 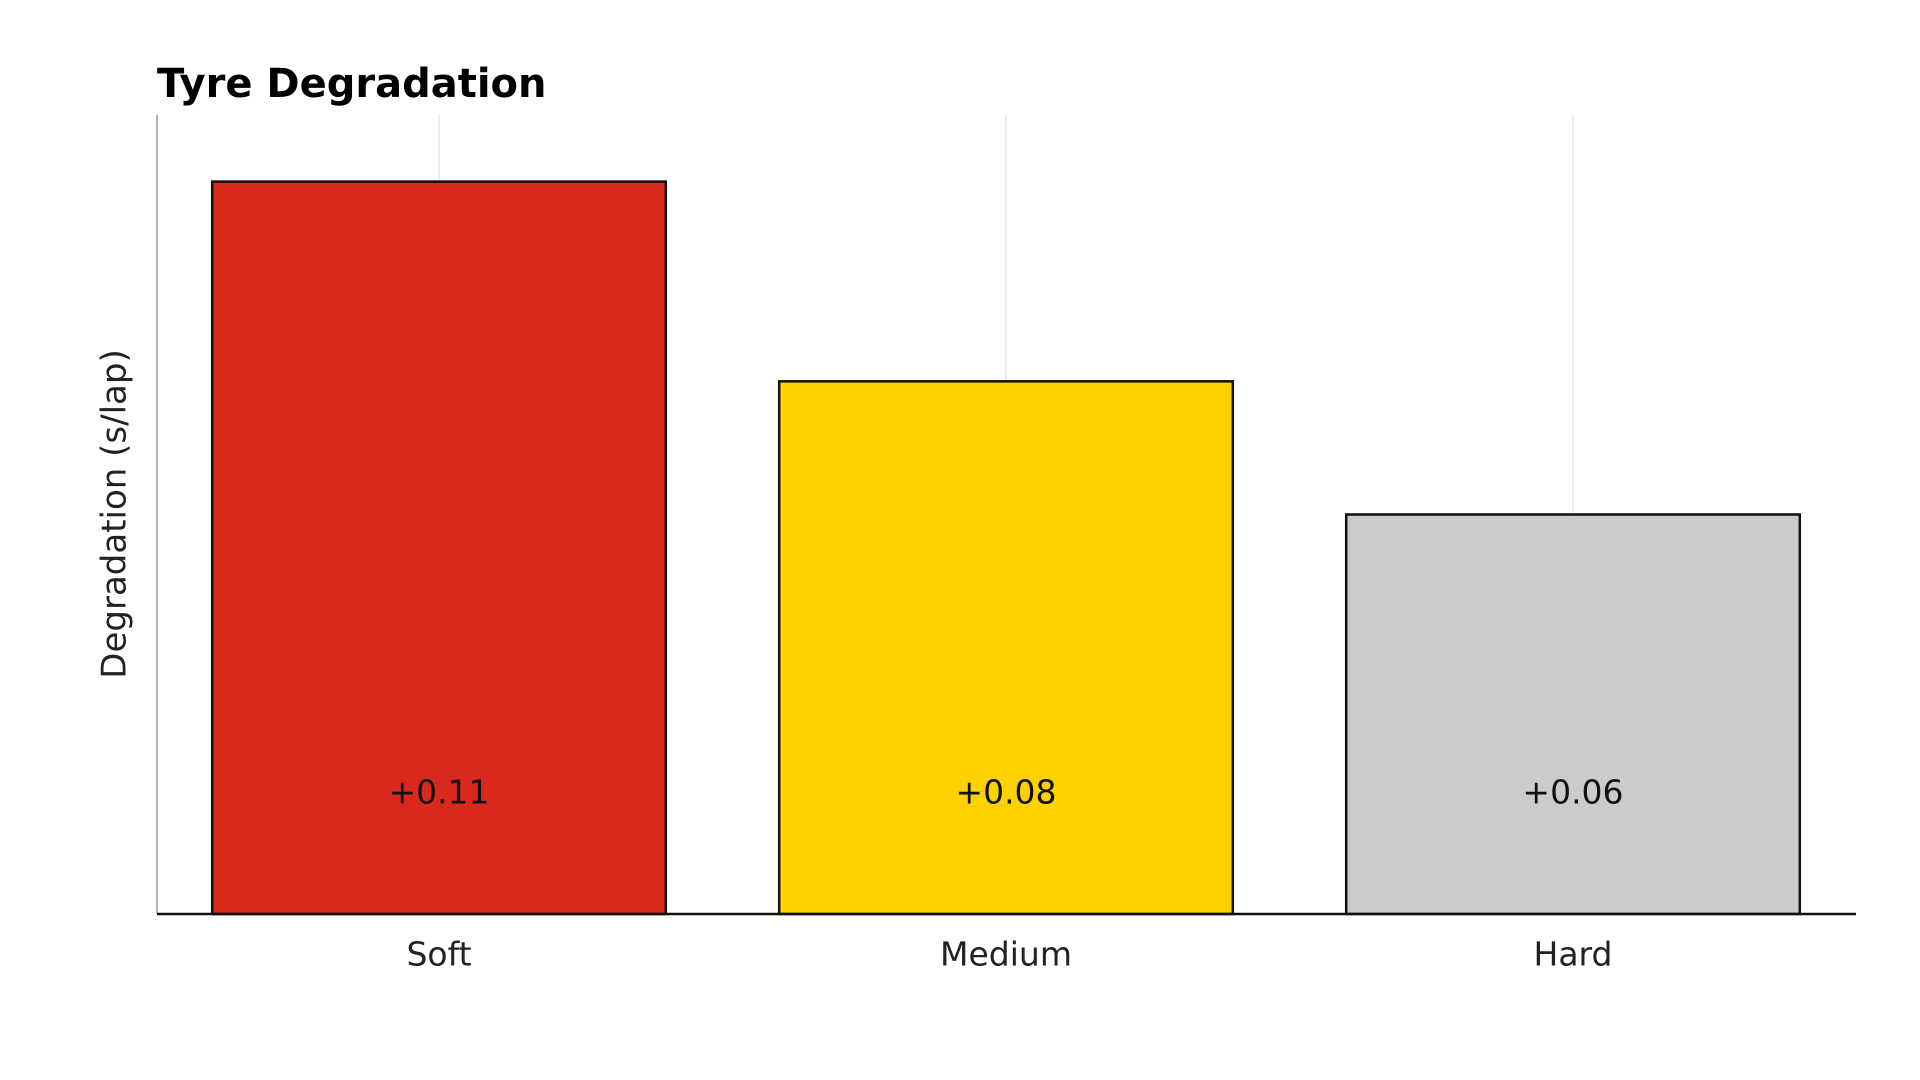 I want to click on x-tick-label: Soft, so click(x=438, y=954).